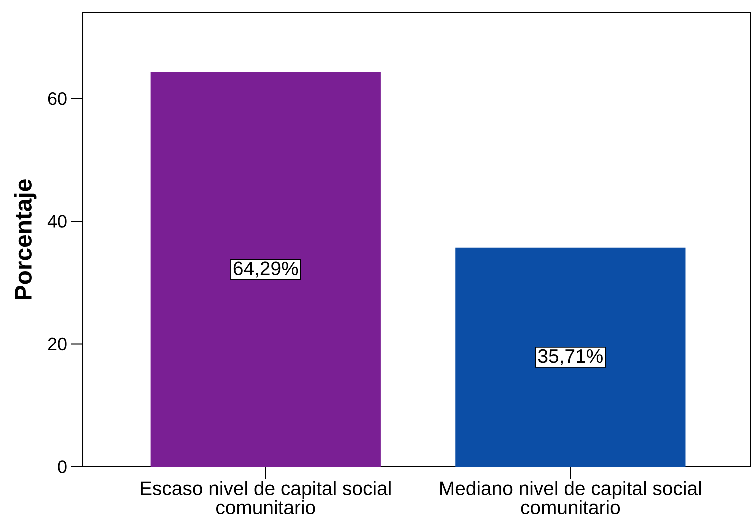  What do you see at coordinates (266, 270) in the screenshot?
I see `data-label: 64,29%` at bounding box center [266, 270].